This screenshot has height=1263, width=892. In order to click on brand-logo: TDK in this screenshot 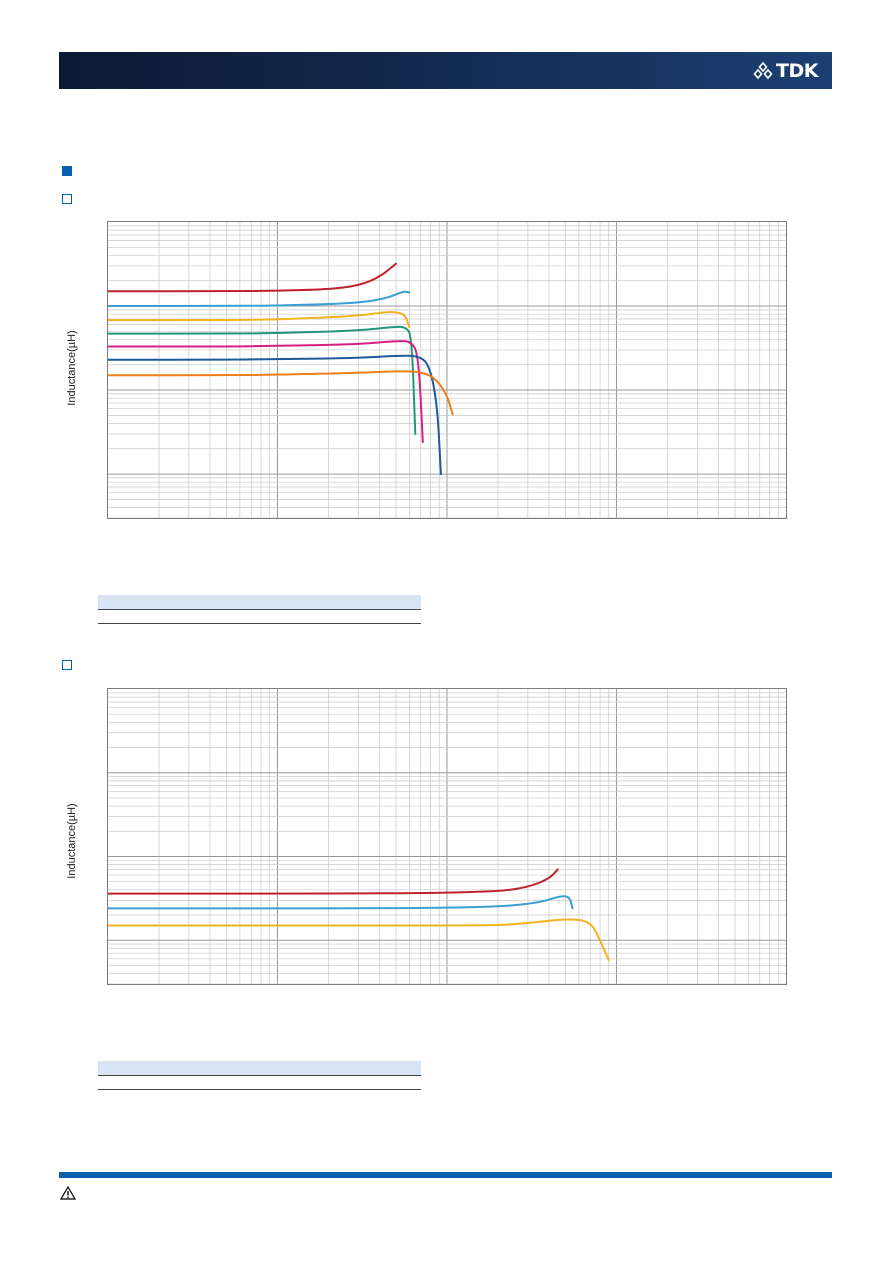, I will do `click(785, 71)`.